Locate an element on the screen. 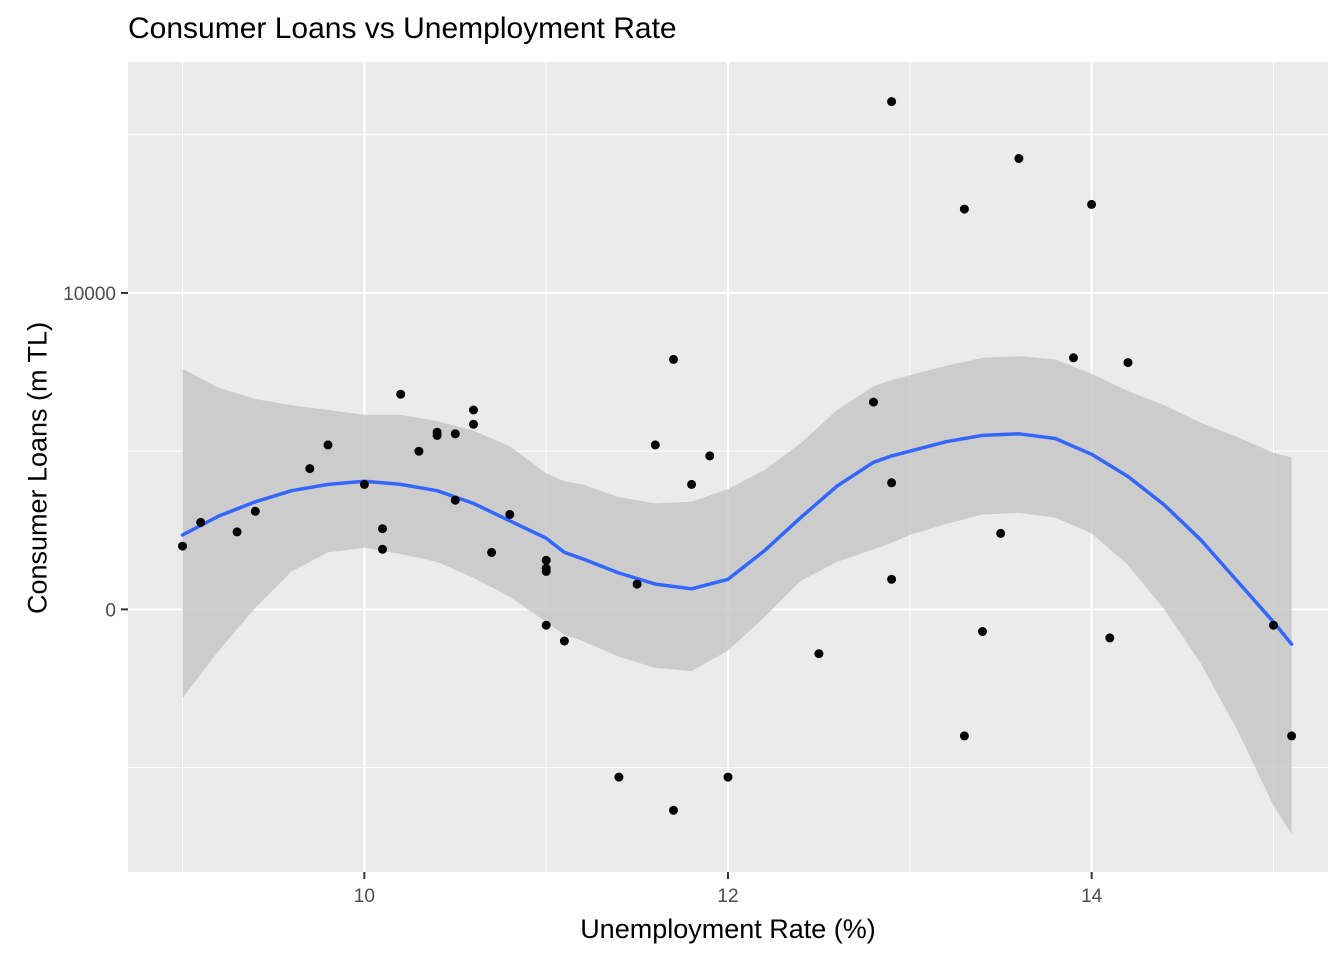 This screenshot has width=1344, height=960. x-tick-label: 14 is located at coordinates (1092, 896).